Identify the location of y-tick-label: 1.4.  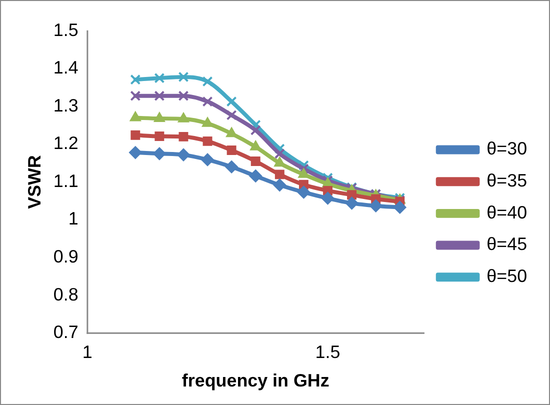
(65, 68).